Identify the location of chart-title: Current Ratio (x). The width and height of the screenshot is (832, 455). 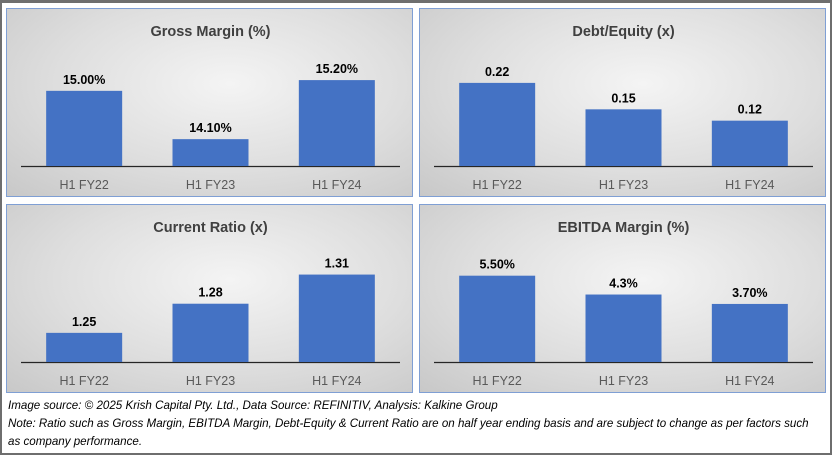
(210, 228).